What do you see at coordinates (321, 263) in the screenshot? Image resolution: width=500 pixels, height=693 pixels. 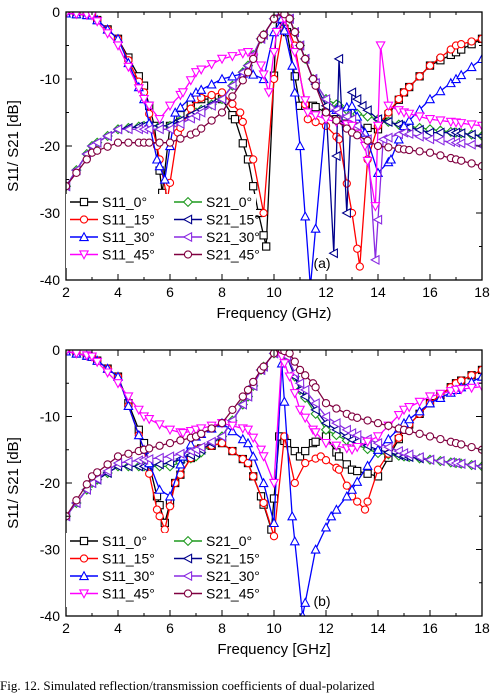 I see `panel-label: (a)` at bounding box center [321, 263].